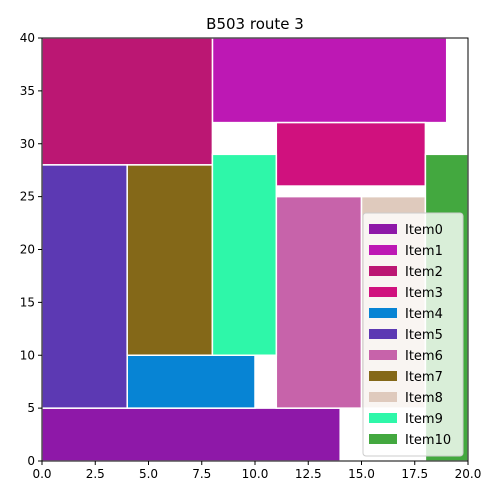  What do you see at coordinates (424, 293) in the screenshot?
I see `legend-label: Item3` at bounding box center [424, 293].